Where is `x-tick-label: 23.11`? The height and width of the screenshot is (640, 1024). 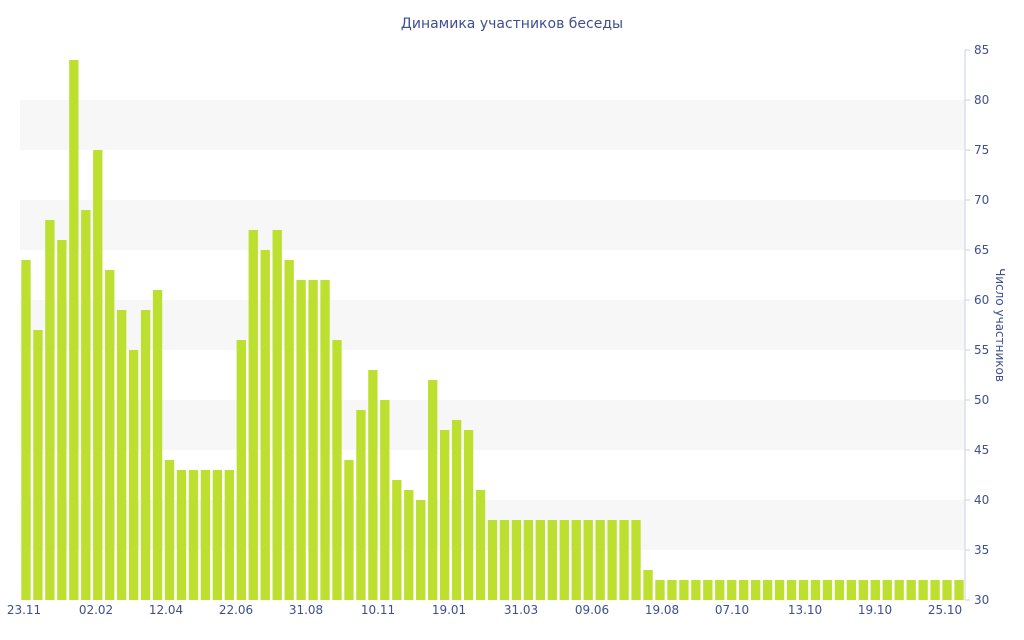 x-tick-label: 23.11 is located at coordinates (24, 610).